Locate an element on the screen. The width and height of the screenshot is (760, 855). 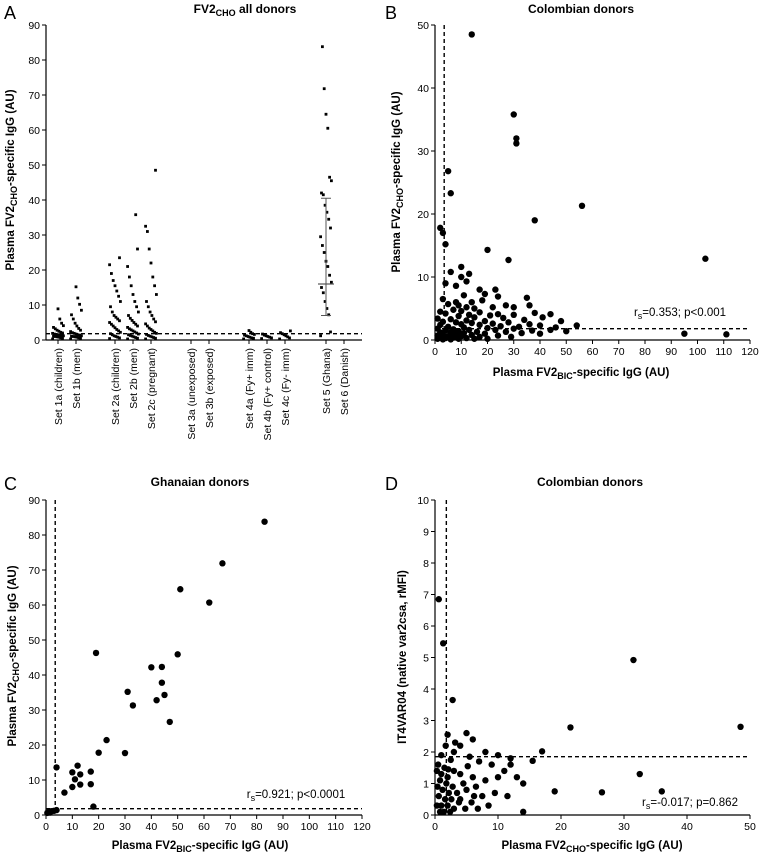
panel-a-y-tick-label: 60 is located at coordinates (34, 131).